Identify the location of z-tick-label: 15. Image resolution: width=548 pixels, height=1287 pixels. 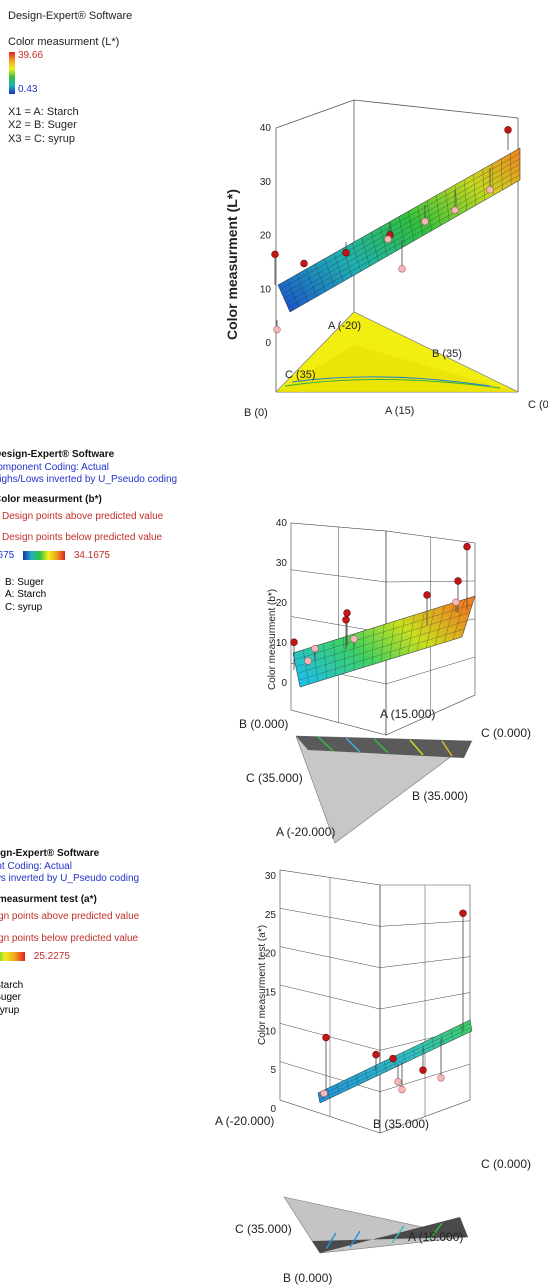
(271, 993).